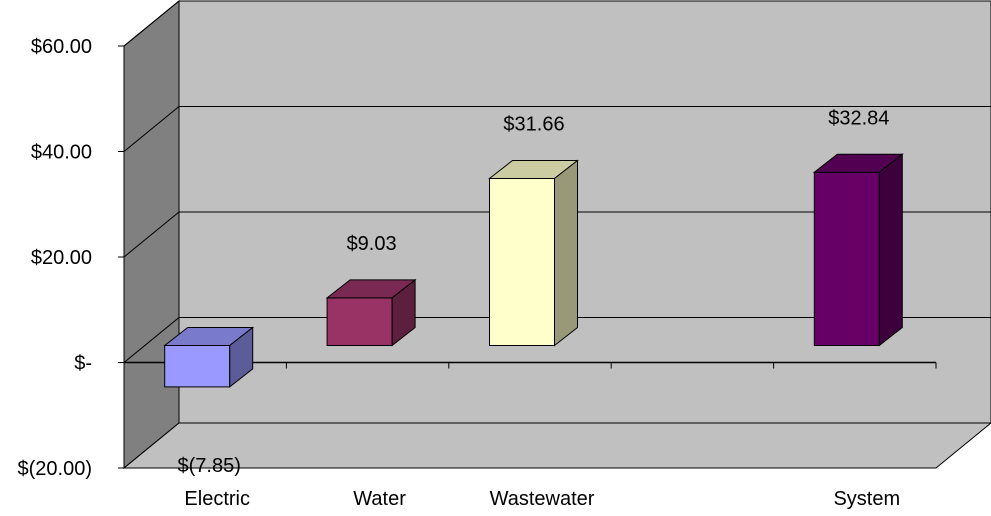 Image resolution: width=991 pixels, height=516 pixels. What do you see at coordinates (217, 499) in the screenshot?
I see `x-tick-label: Electric` at bounding box center [217, 499].